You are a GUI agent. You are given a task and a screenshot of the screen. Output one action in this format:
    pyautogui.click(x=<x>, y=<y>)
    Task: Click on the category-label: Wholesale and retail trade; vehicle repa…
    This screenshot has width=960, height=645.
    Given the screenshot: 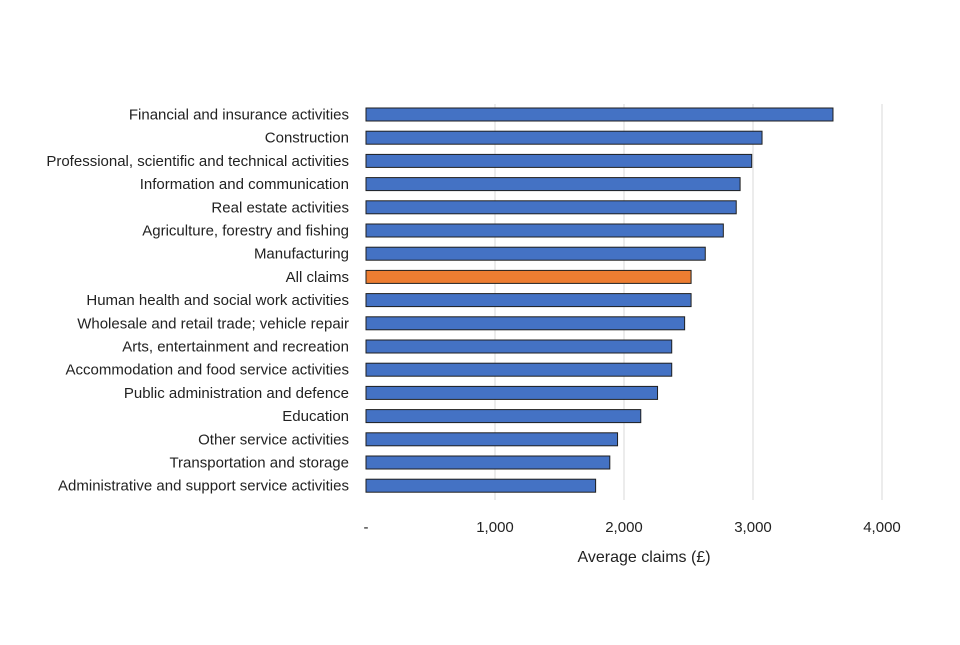 What is the action you would take?
    pyautogui.click(x=213, y=323)
    